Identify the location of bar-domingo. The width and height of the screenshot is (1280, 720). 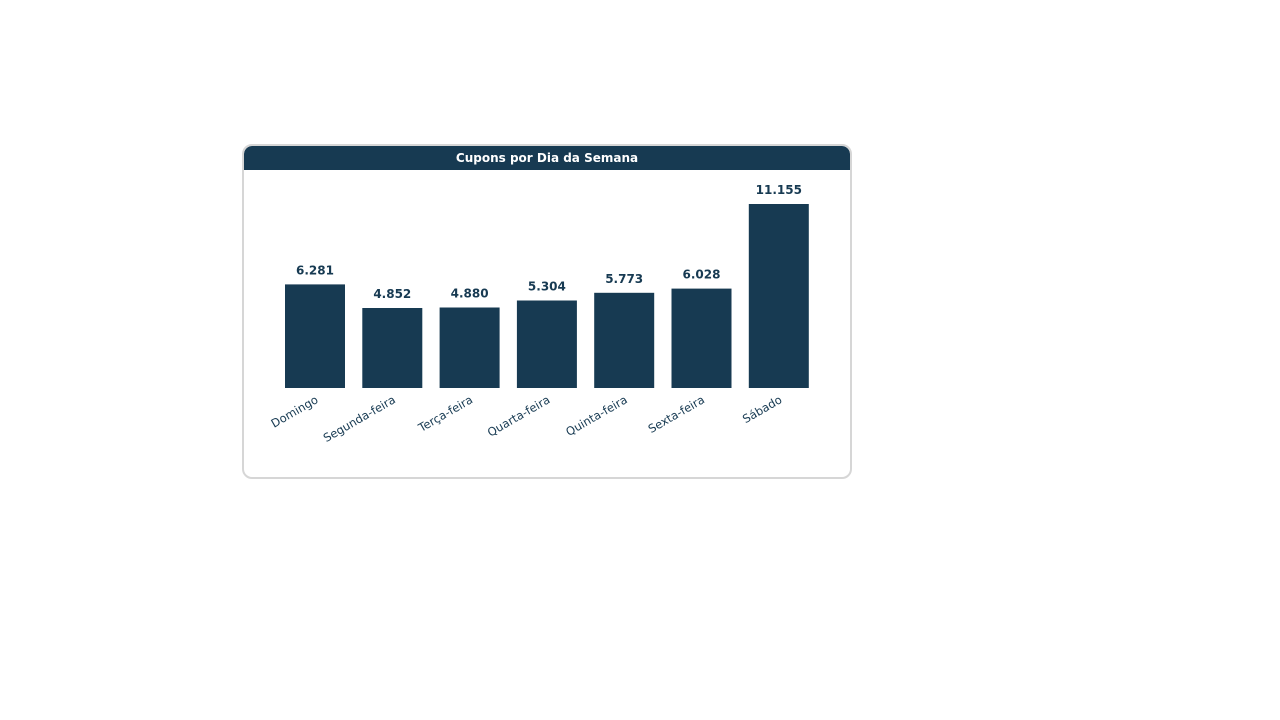
(315, 336).